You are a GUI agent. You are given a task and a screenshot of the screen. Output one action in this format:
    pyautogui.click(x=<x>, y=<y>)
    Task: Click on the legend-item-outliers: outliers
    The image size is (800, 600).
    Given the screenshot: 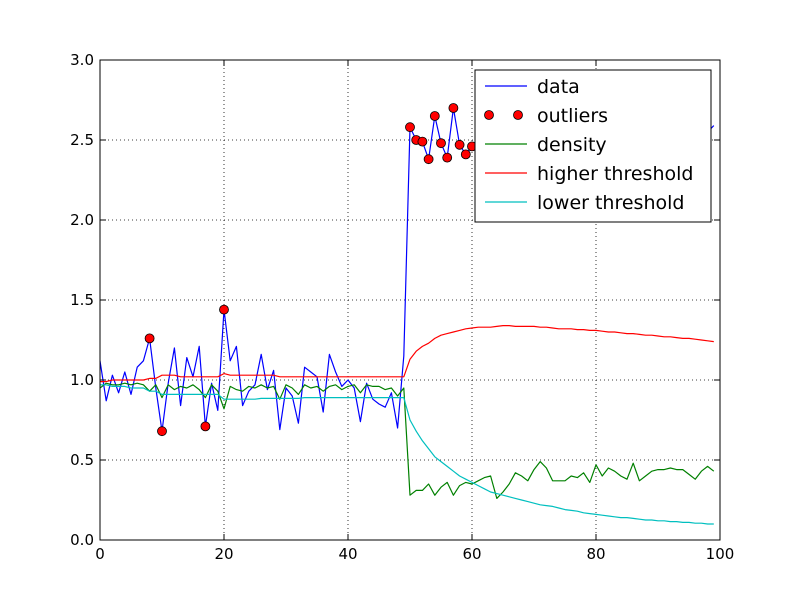 What is the action you would take?
    pyautogui.click(x=546, y=116)
    